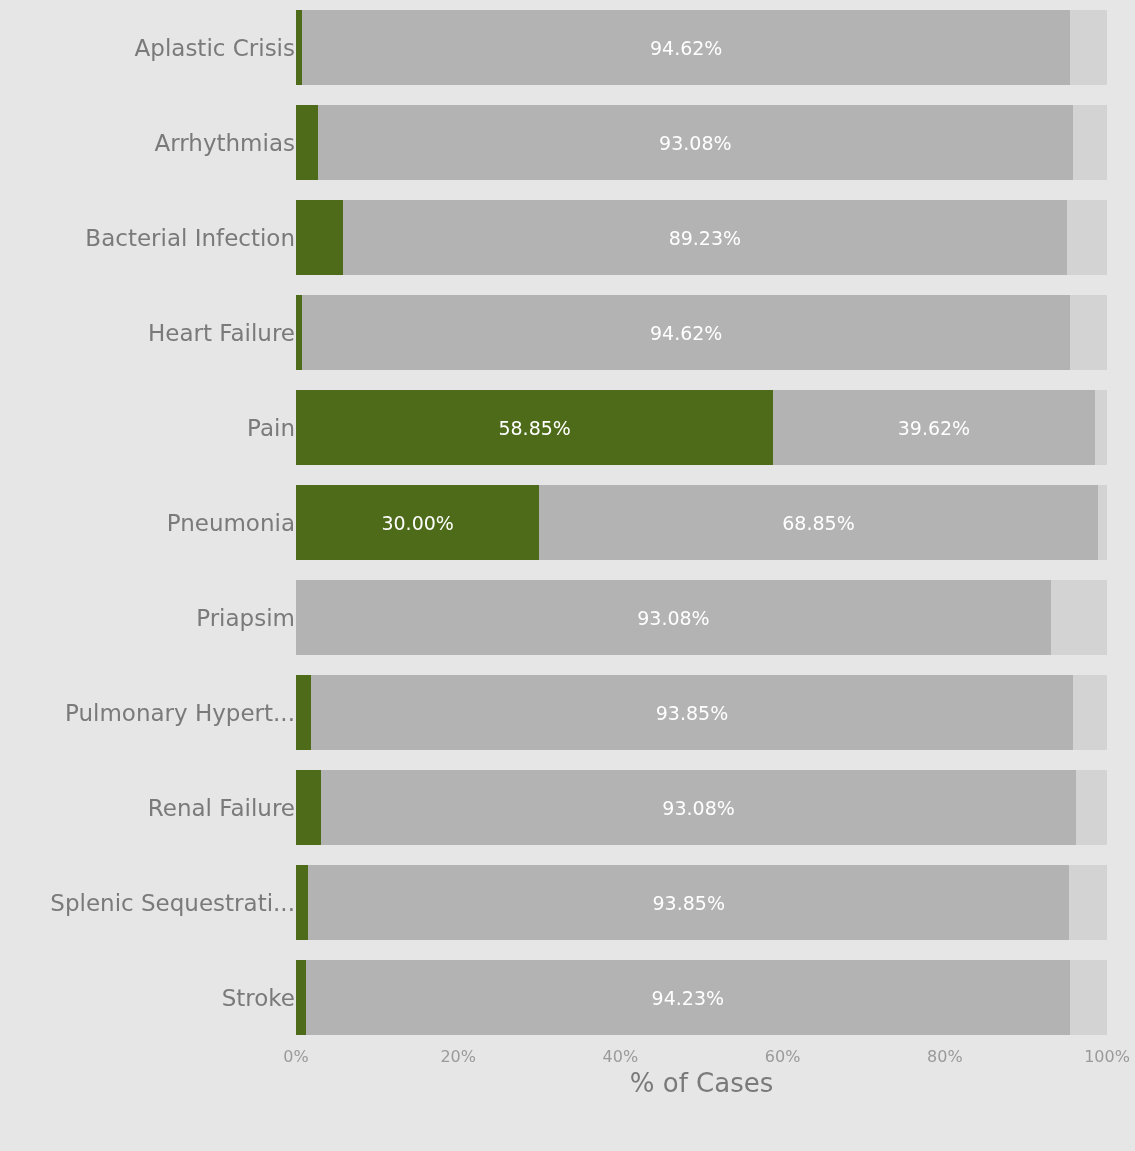 Image resolution: width=1135 pixels, height=1151 pixels. I want to click on data-label: 89.23%, so click(705, 237).